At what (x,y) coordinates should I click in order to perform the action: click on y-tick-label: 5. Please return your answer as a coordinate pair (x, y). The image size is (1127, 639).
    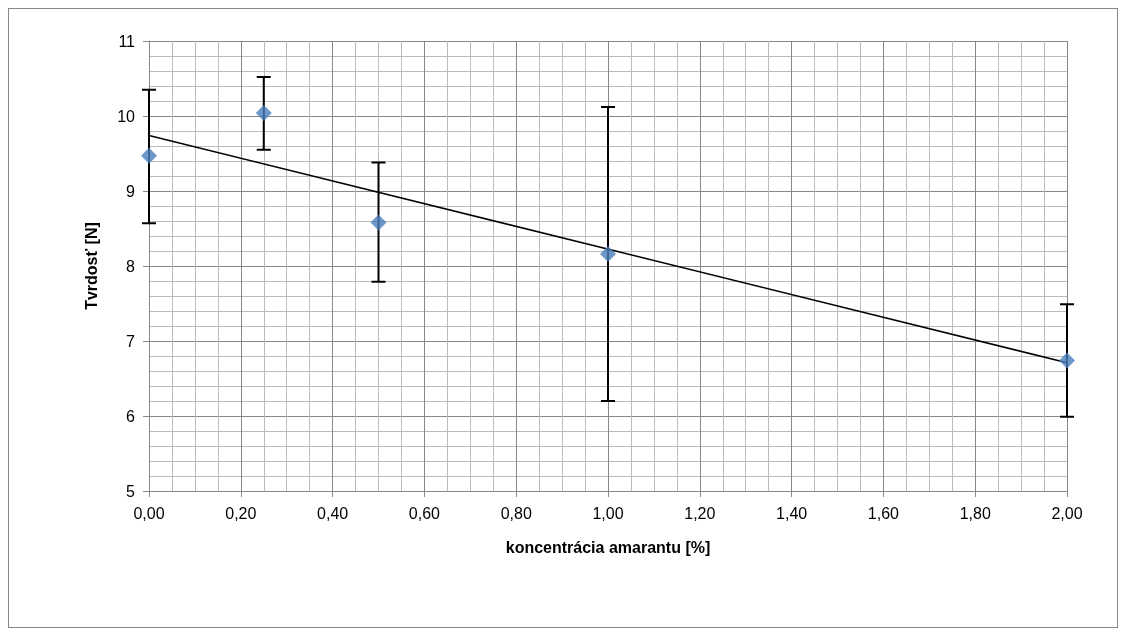
    Looking at the image, I should click on (131, 491).